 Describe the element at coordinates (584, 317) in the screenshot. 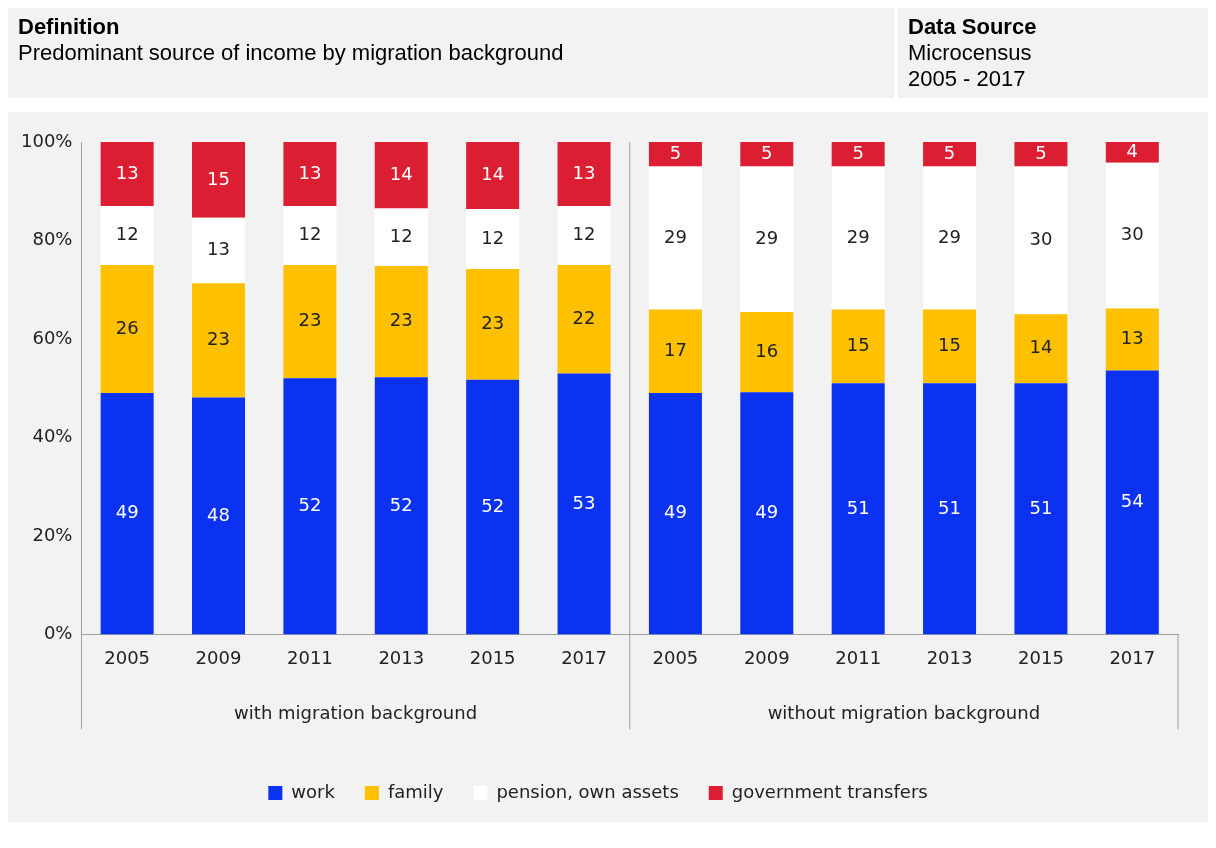

I see `data-label: 22` at that location.